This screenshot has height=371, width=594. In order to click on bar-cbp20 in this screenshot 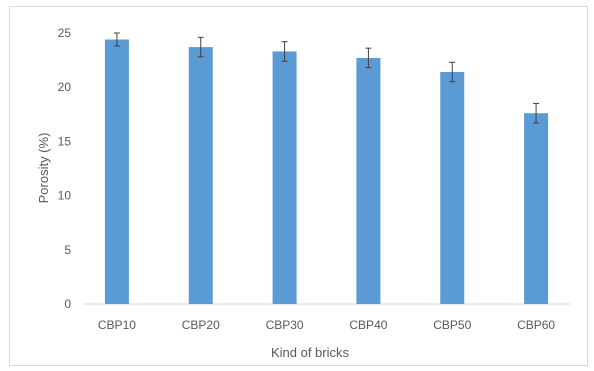, I will do `click(200, 175)`.